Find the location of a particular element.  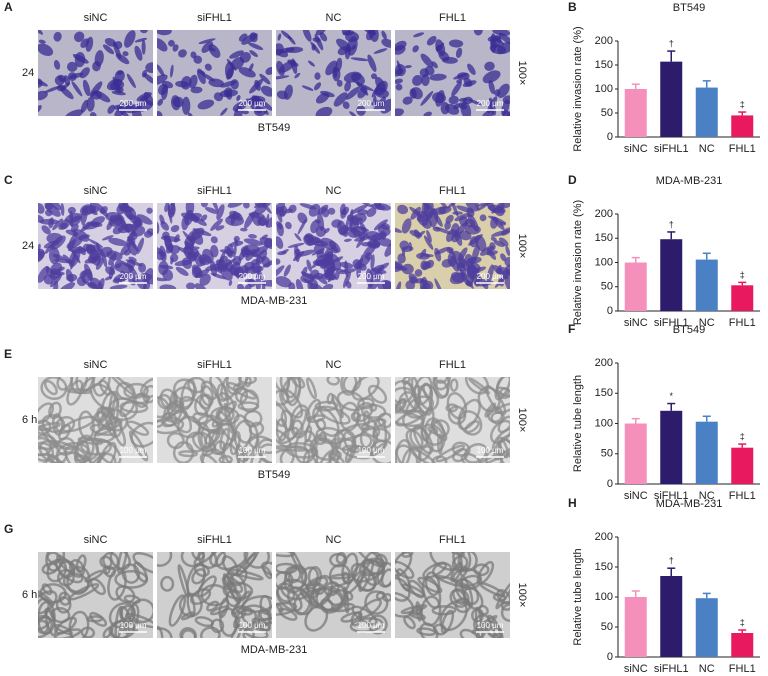

image-background is located at coordinates (95, 73).